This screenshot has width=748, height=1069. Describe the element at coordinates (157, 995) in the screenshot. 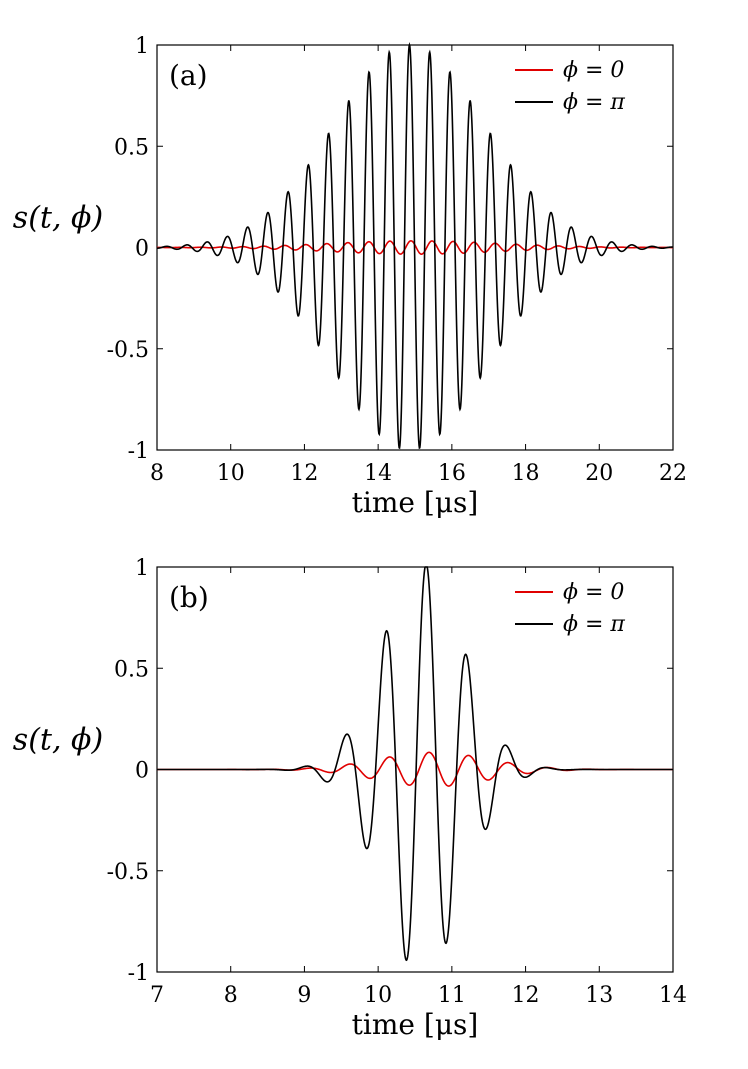

I see `x-tick-label: 7` at that location.